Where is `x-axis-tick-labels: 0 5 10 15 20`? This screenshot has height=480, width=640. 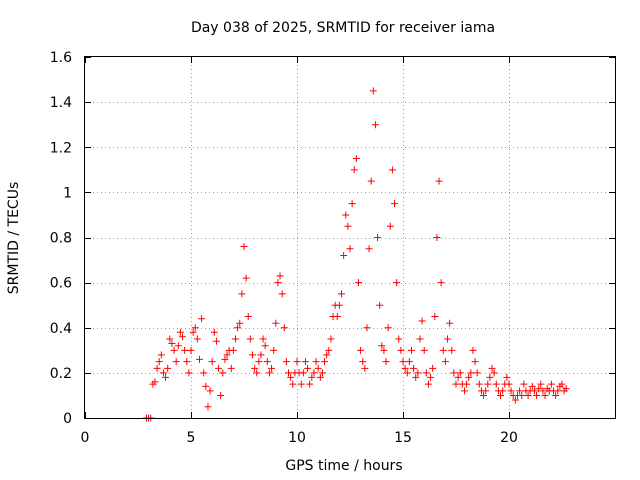
x-axis-tick-labels: 0 5 10 15 20 is located at coordinates (299, 438).